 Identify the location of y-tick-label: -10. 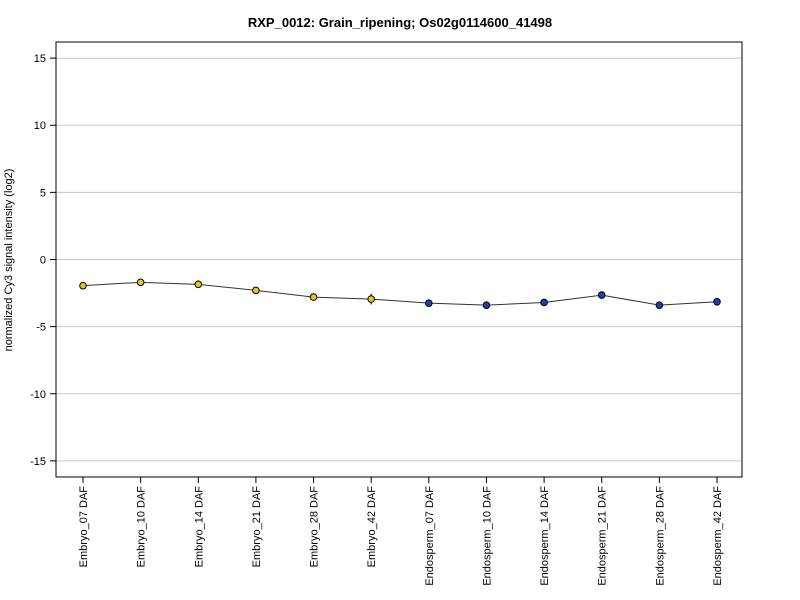
(38, 395).